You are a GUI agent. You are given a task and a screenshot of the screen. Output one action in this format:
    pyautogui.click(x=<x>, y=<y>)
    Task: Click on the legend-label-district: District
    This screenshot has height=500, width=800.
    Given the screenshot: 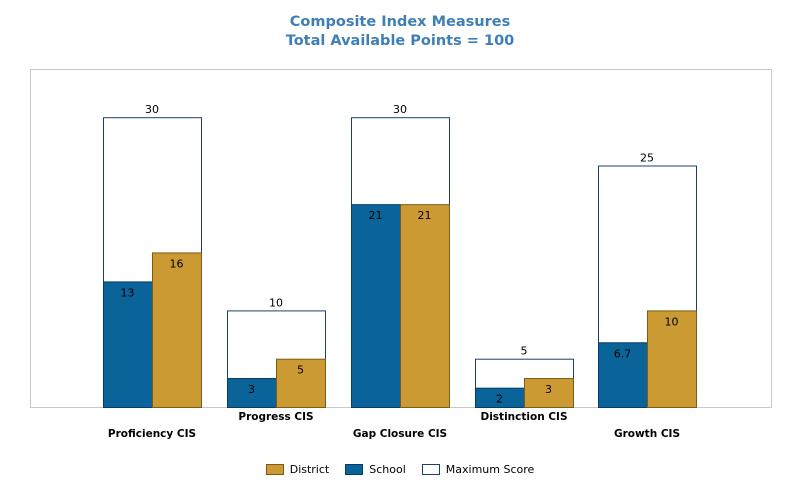 What is the action you would take?
    pyautogui.click(x=309, y=469)
    